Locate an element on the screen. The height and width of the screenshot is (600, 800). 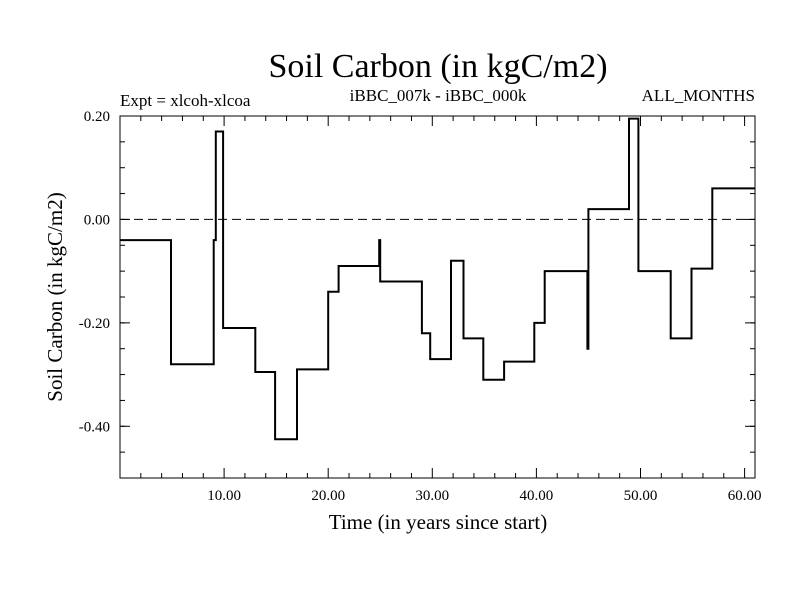
y-tick-label: 0.20 is located at coordinates (97, 117).